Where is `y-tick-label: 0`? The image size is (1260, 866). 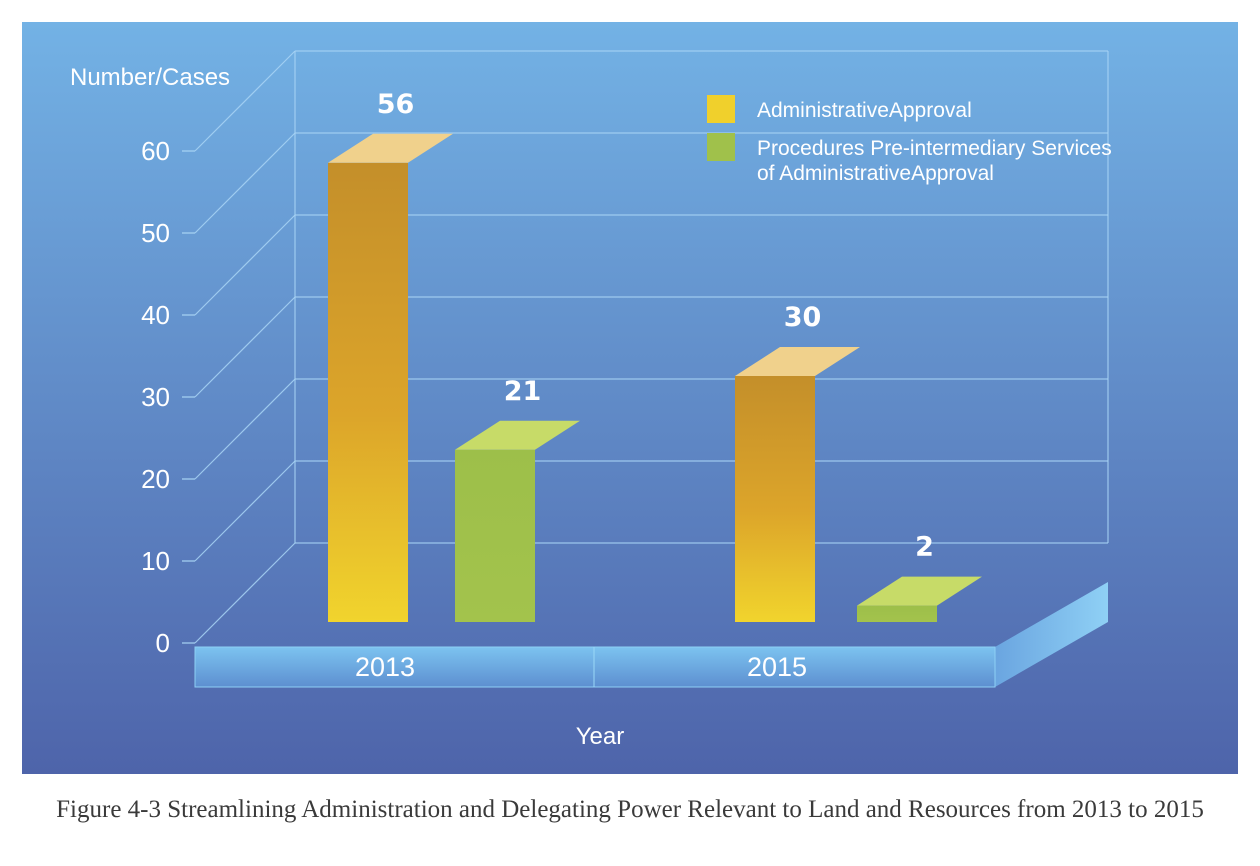 y-tick-label: 0 is located at coordinates (163, 643).